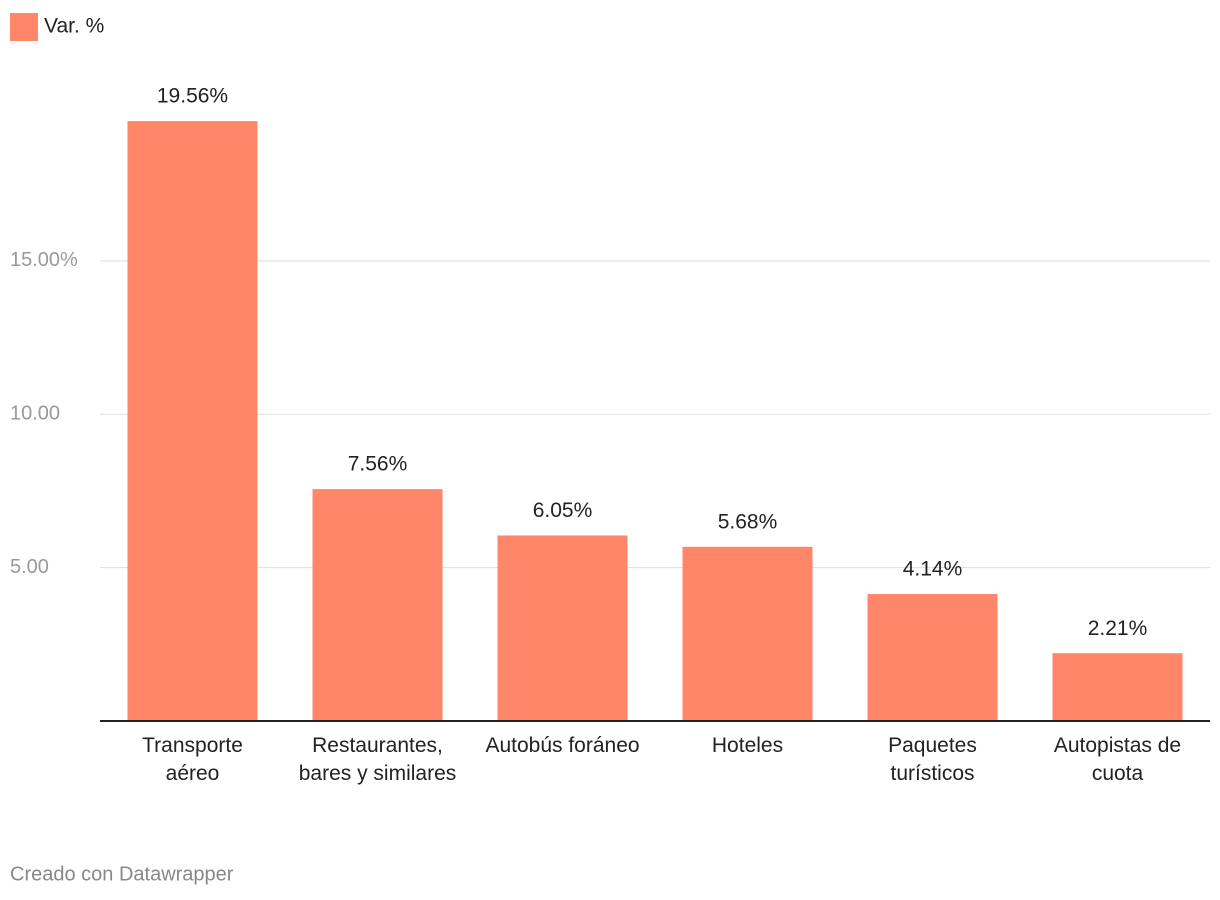 This screenshot has width=1220, height=900. I want to click on x-tick-label: Hoteles, so click(747, 745).